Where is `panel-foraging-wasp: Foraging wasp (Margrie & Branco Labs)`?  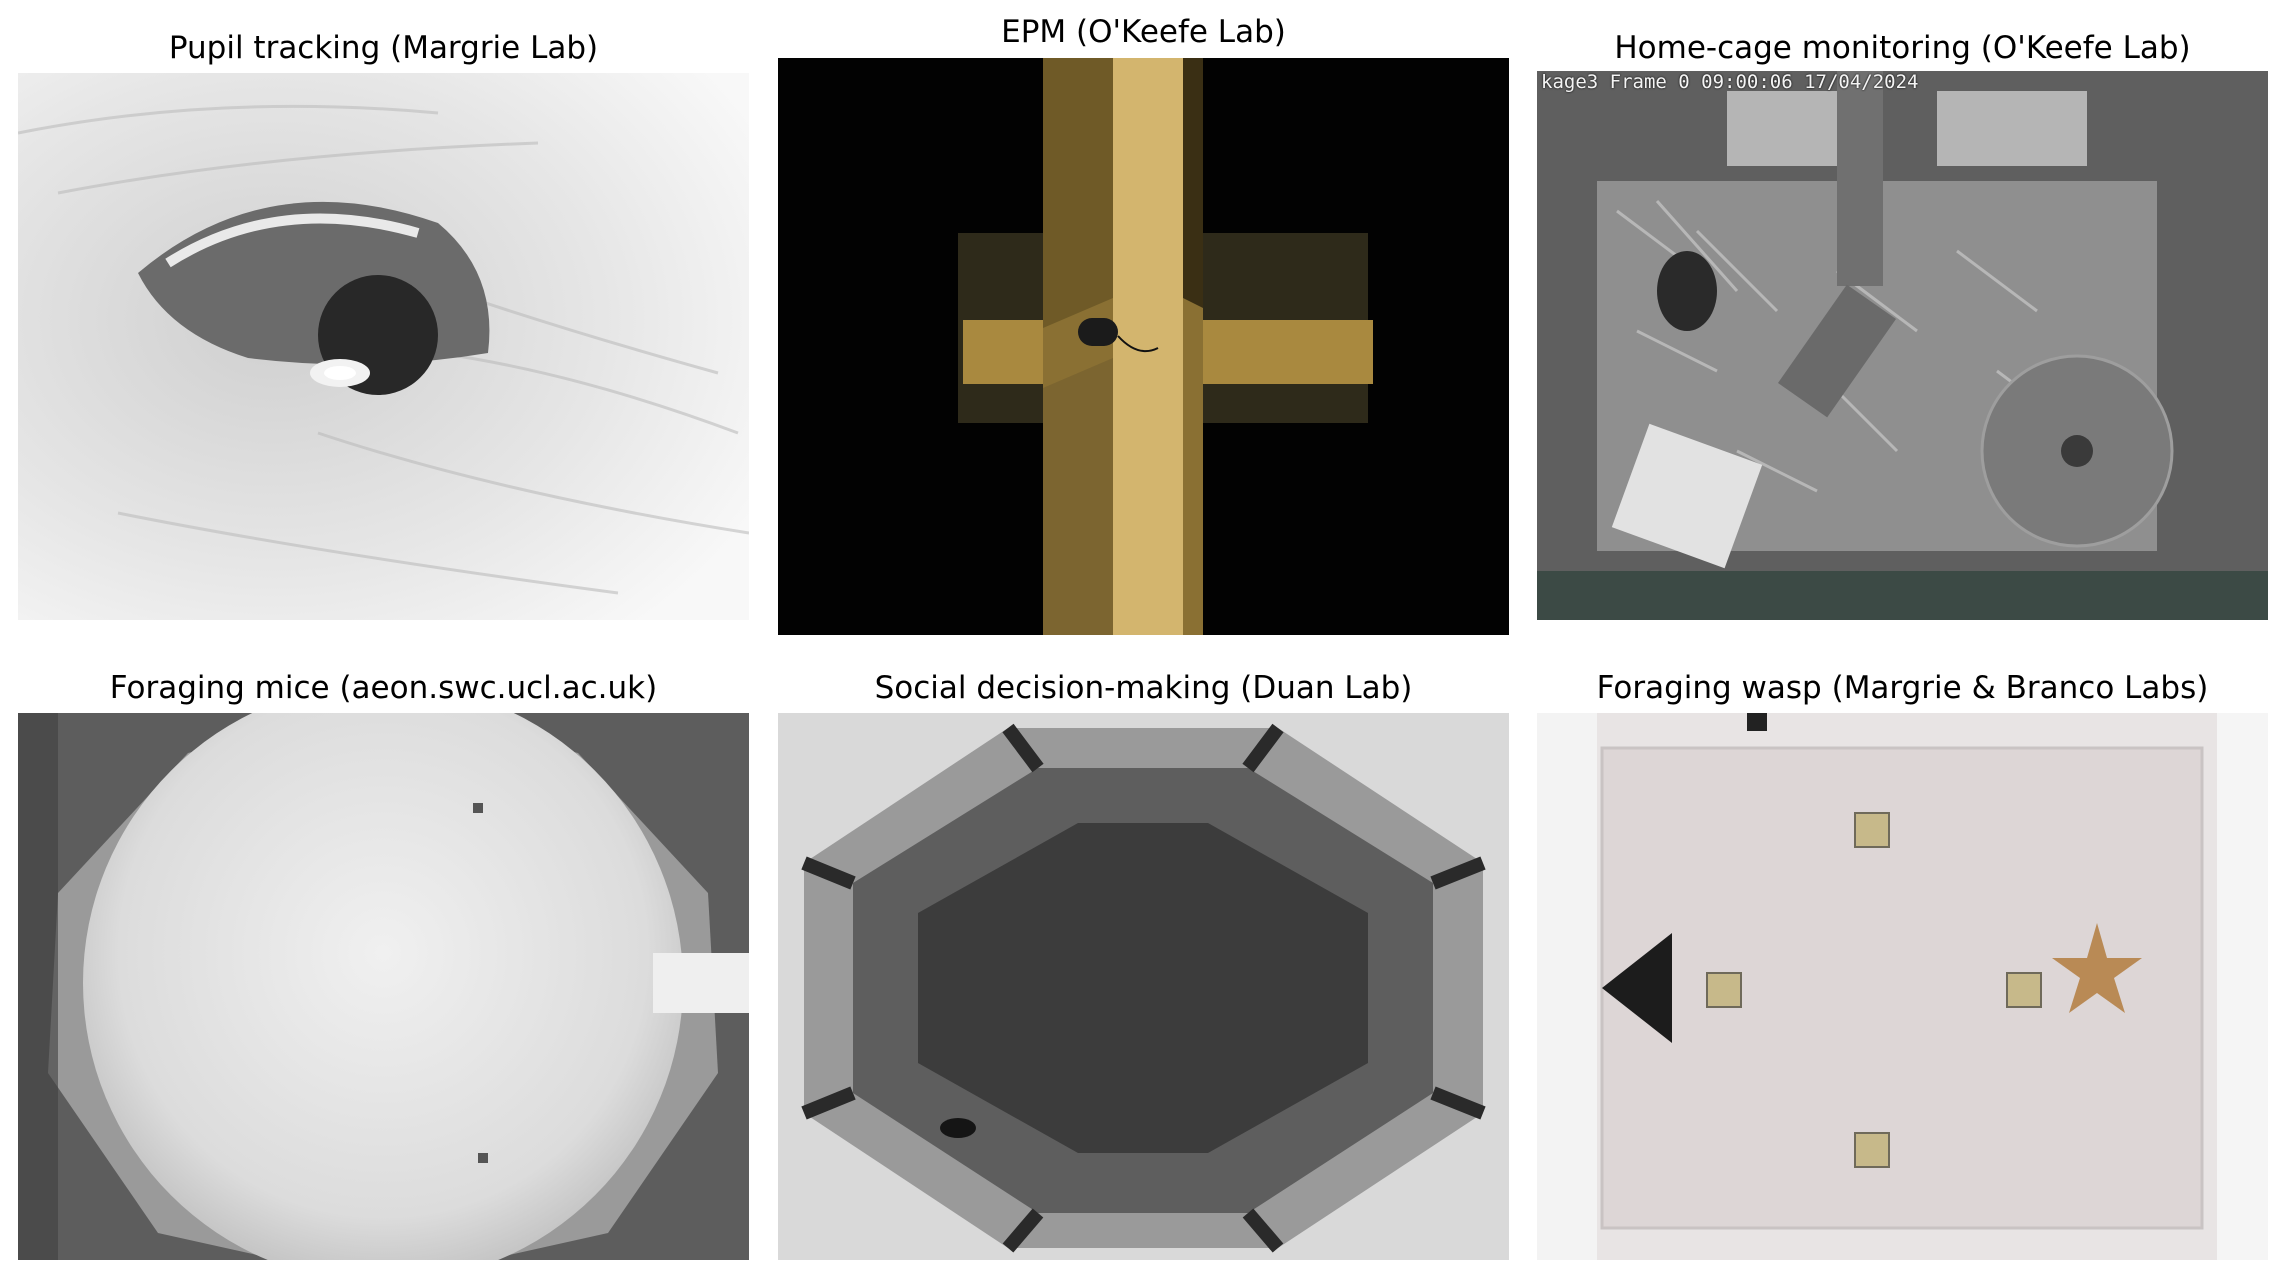 panel-foraging-wasp: Foraging wasp (Margrie & Branco Labs) is located at coordinates (1902, 964).